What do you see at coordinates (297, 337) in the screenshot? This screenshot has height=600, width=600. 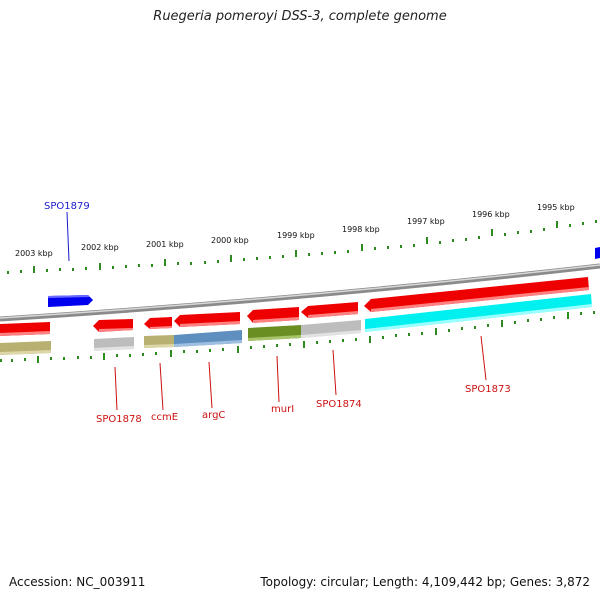 I see `inner-tick-ring` at bounding box center [297, 337].